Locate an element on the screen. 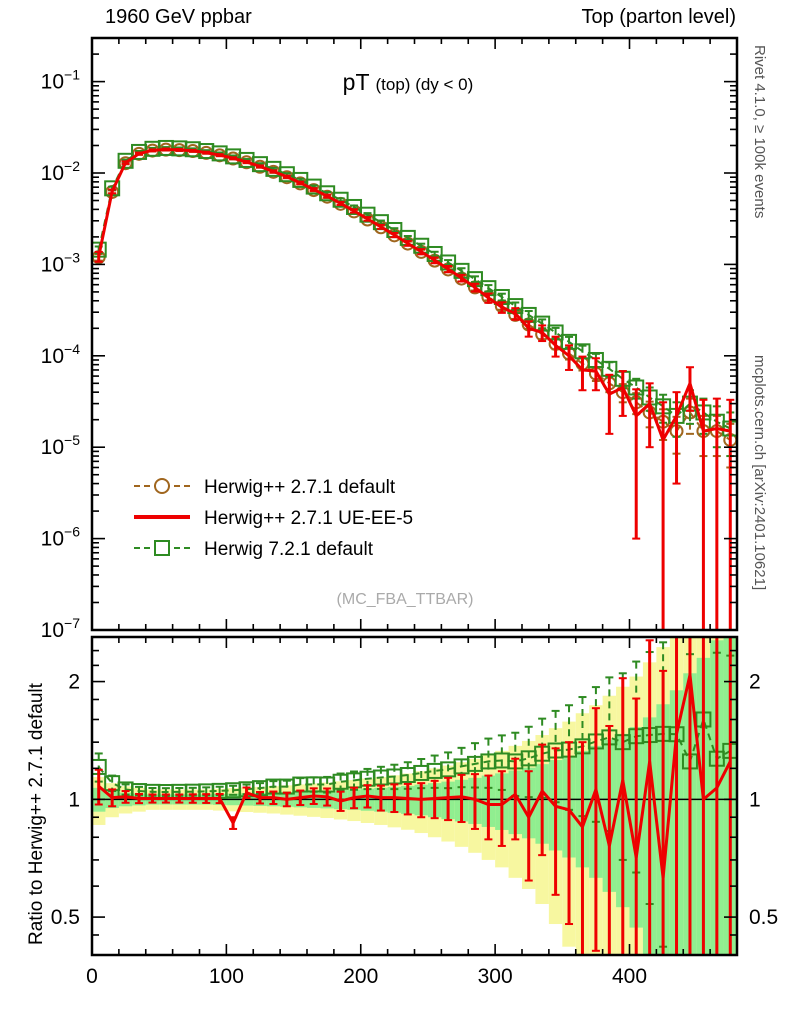 The width and height of the screenshot is (786, 1024). y-tick-label: 10⁻⁵ is located at coordinates (61, 445).